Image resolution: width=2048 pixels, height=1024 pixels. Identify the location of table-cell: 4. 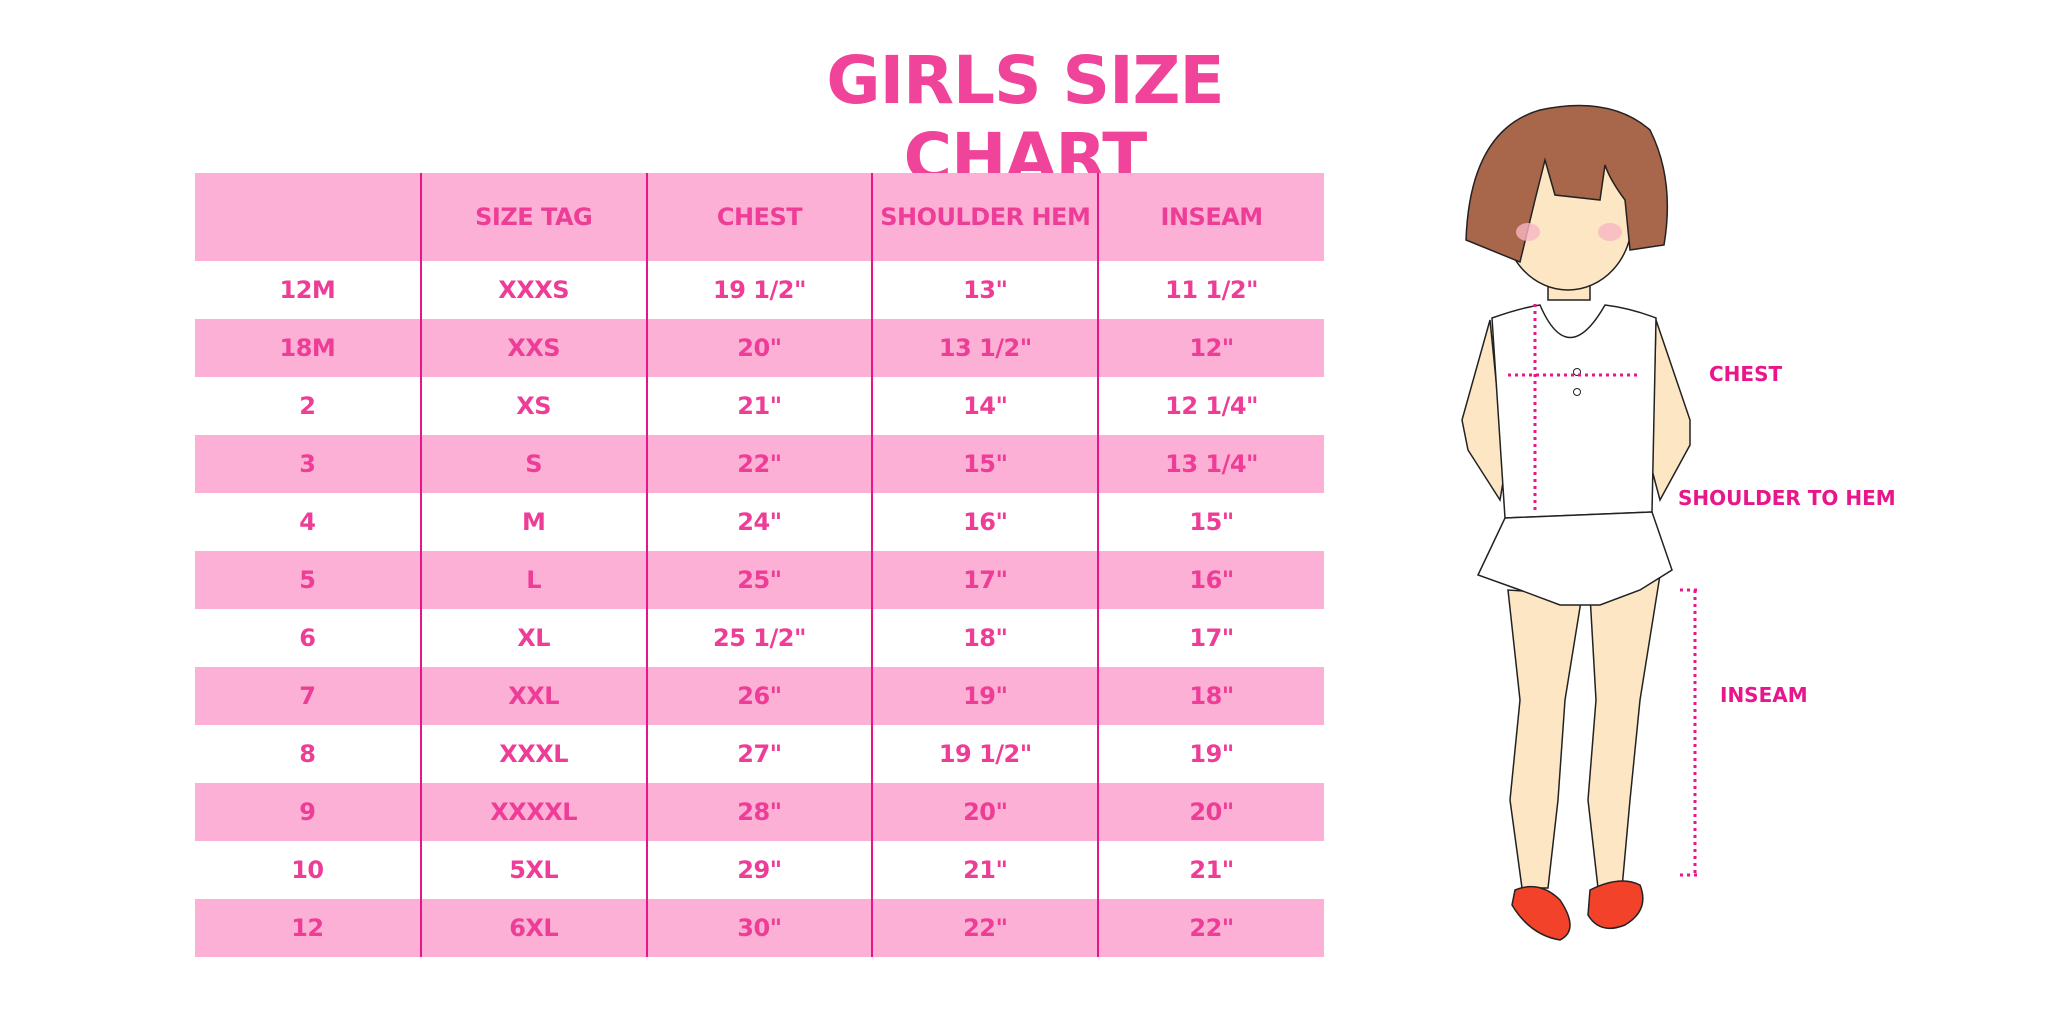
(307, 522).